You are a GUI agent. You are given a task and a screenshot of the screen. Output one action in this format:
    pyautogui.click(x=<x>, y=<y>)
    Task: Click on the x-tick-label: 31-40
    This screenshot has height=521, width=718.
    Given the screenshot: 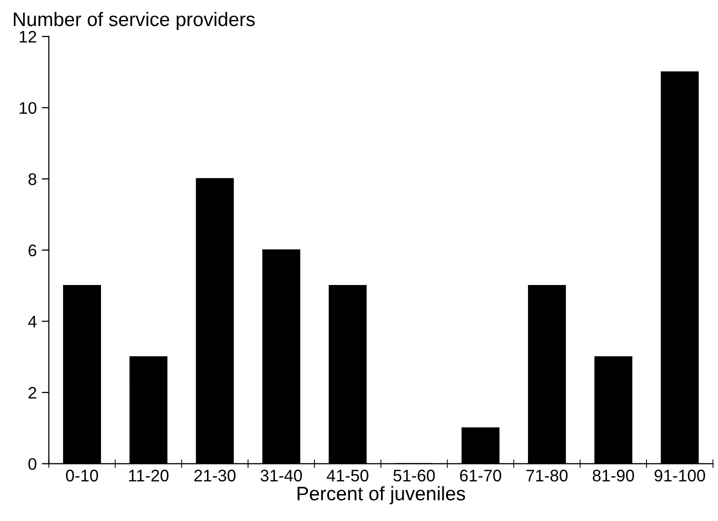 What is the action you would take?
    pyautogui.click(x=281, y=476)
    